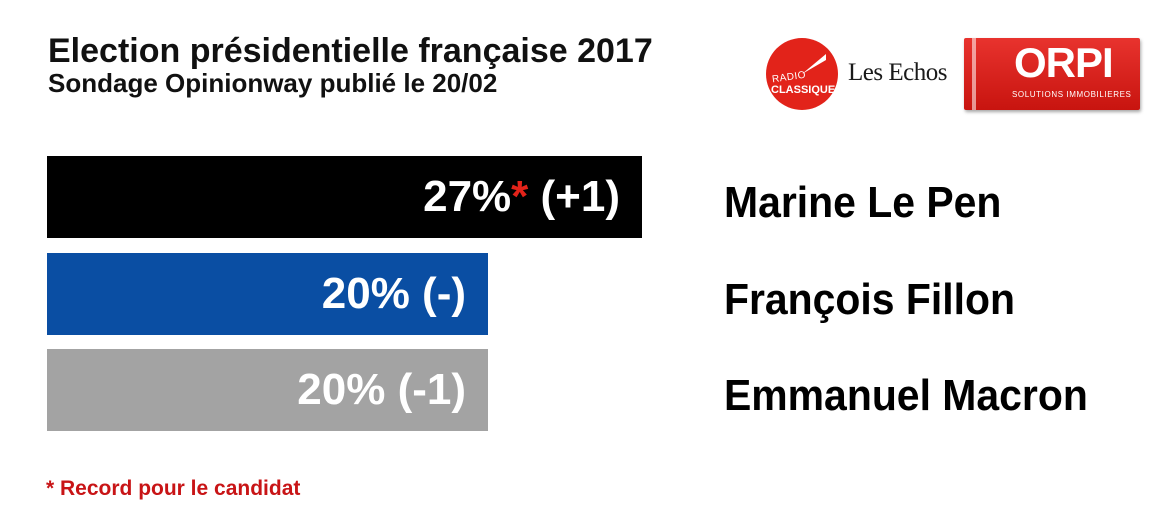 The width and height of the screenshot is (1163, 508). I want to click on chart-subtitle: Sondage Opinionway publié le 20/02, so click(273, 83).